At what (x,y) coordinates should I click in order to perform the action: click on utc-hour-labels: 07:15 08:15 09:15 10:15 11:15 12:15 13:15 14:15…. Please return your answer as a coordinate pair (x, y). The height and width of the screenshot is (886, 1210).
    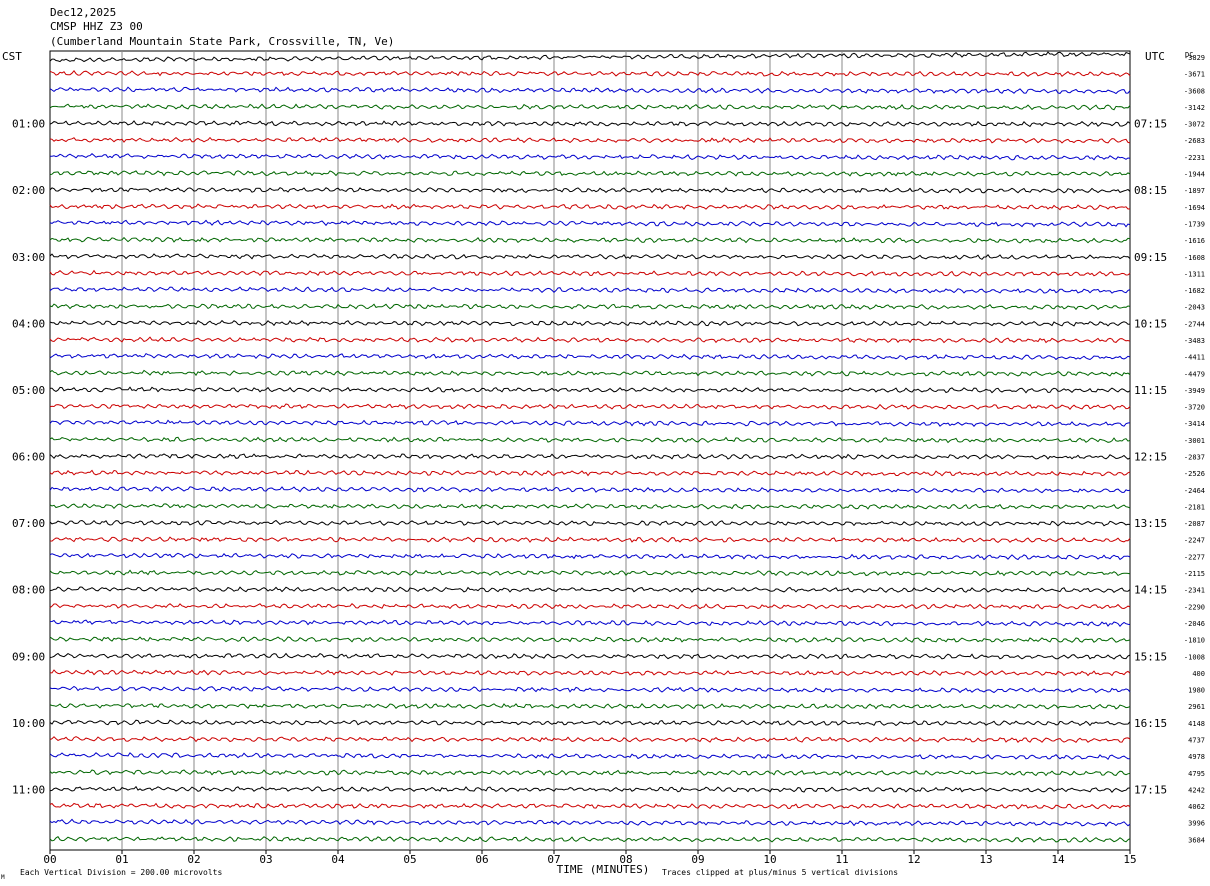
    Looking at the image, I should click on (1150, 457).